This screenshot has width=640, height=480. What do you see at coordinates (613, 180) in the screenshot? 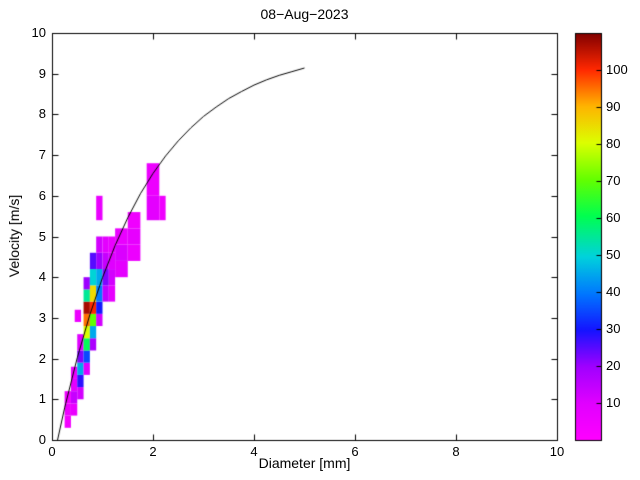
I see `colorbar-tick-label: 70` at bounding box center [613, 180].